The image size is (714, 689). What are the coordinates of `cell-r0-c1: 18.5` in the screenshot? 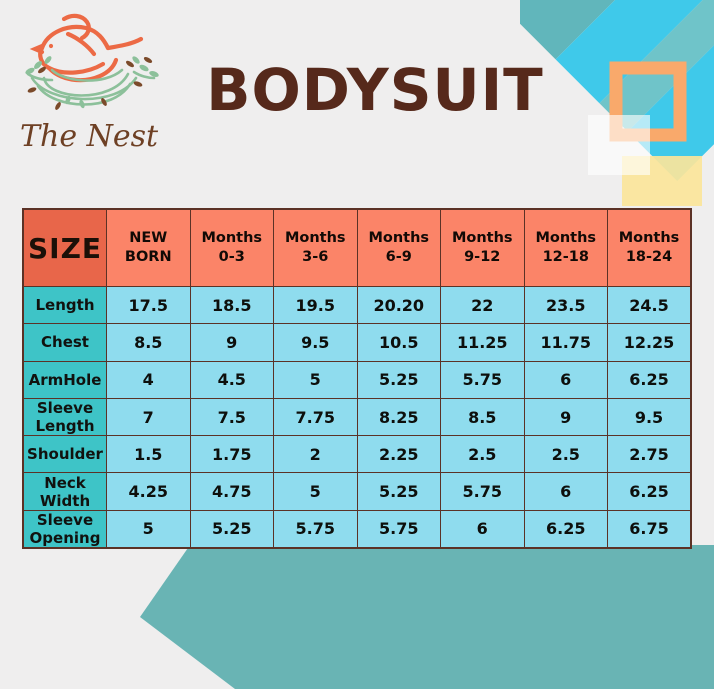 It's located at (231, 305).